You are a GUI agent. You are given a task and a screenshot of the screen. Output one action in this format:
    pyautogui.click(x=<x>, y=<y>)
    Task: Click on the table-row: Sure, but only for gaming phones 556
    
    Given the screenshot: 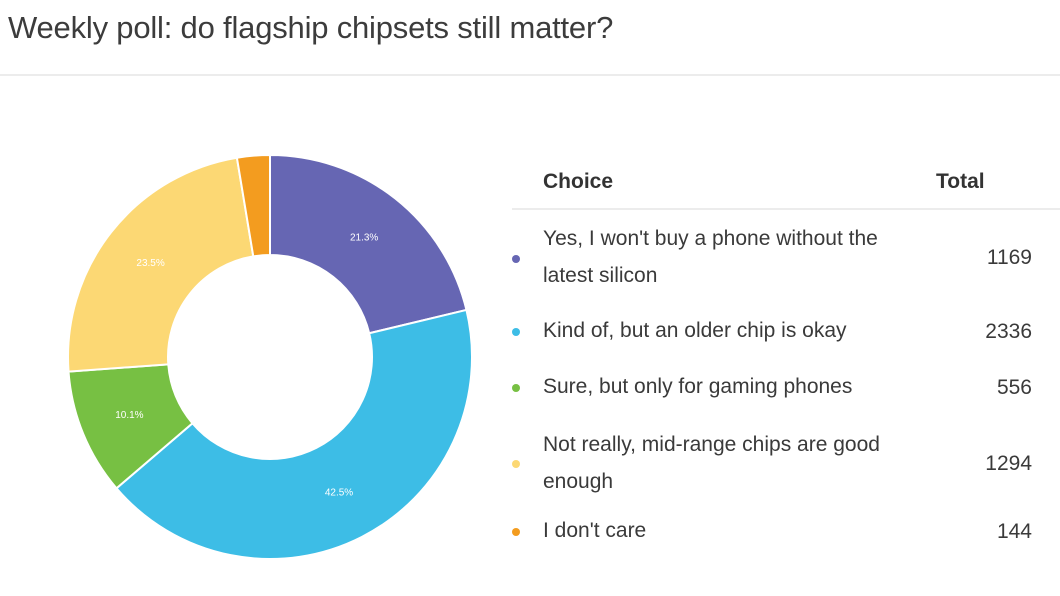 What is the action you would take?
    pyautogui.click(x=786, y=388)
    